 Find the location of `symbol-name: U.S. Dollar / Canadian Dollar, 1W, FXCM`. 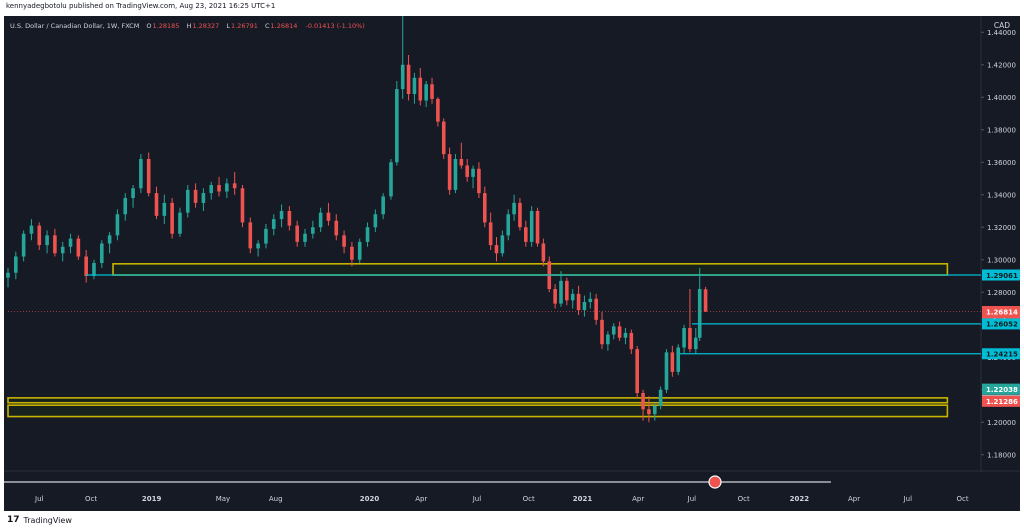

symbol-name: U.S. Dollar / Canadian Dollar, 1W, FXCM is located at coordinates (75, 26).